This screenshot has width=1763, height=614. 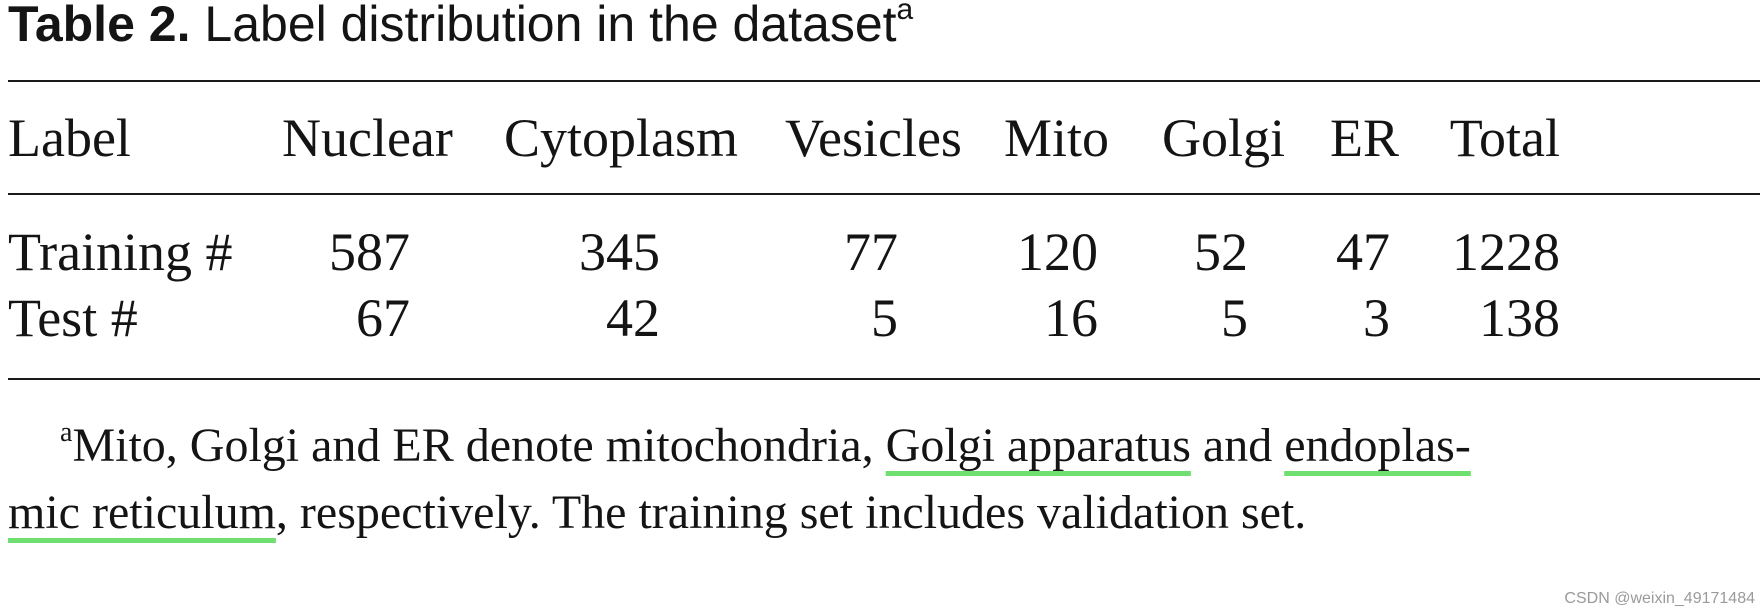 What do you see at coordinates (1221, 252) in the screenshot?
I see `row-training-golgi: 52` at bounding box center [1221, 252].